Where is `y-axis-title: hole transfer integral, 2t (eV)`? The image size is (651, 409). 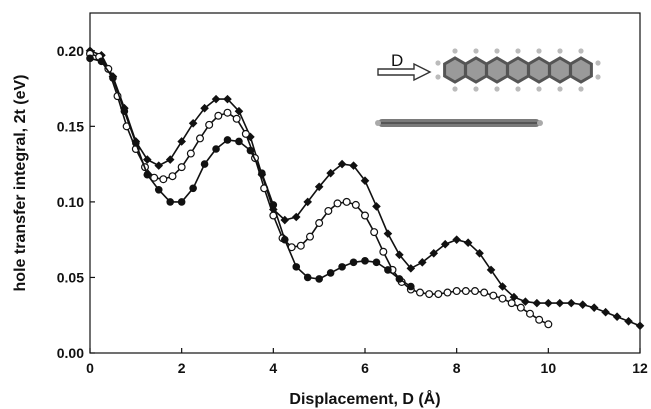
y-axis-title: hole transfer integral, 2t (eV) is located at coordinates (20, 183).